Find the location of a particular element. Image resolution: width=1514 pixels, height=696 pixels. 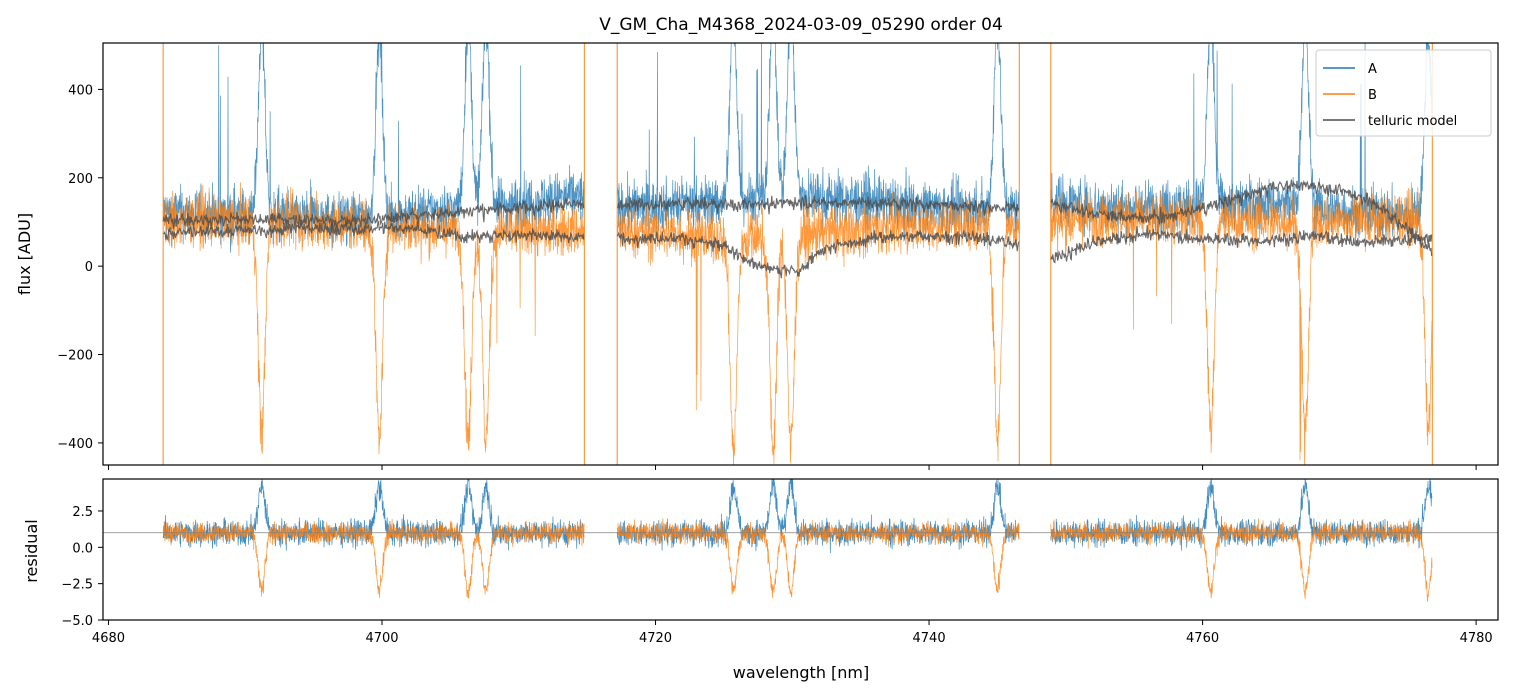

residual-x-axis: 4680 4700 4720 4740 4760 4780 is located at coordinates (792, 633).